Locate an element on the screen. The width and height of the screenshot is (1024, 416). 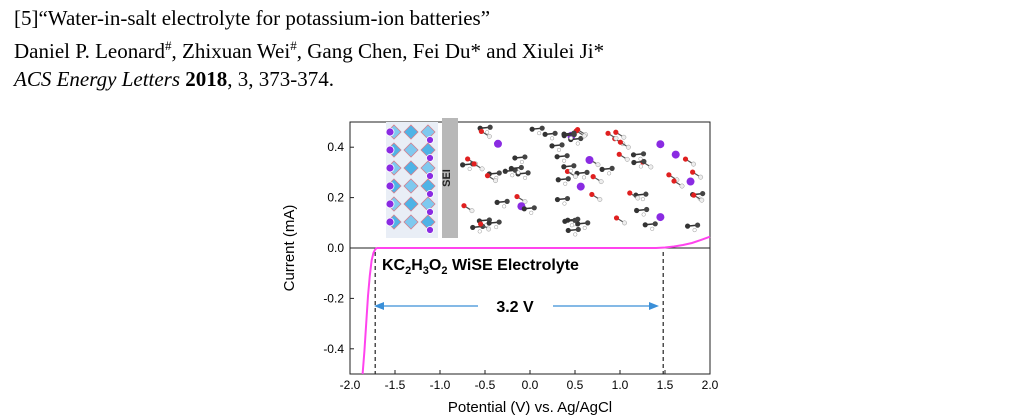
window-markers is located at coordinates (519, 313).